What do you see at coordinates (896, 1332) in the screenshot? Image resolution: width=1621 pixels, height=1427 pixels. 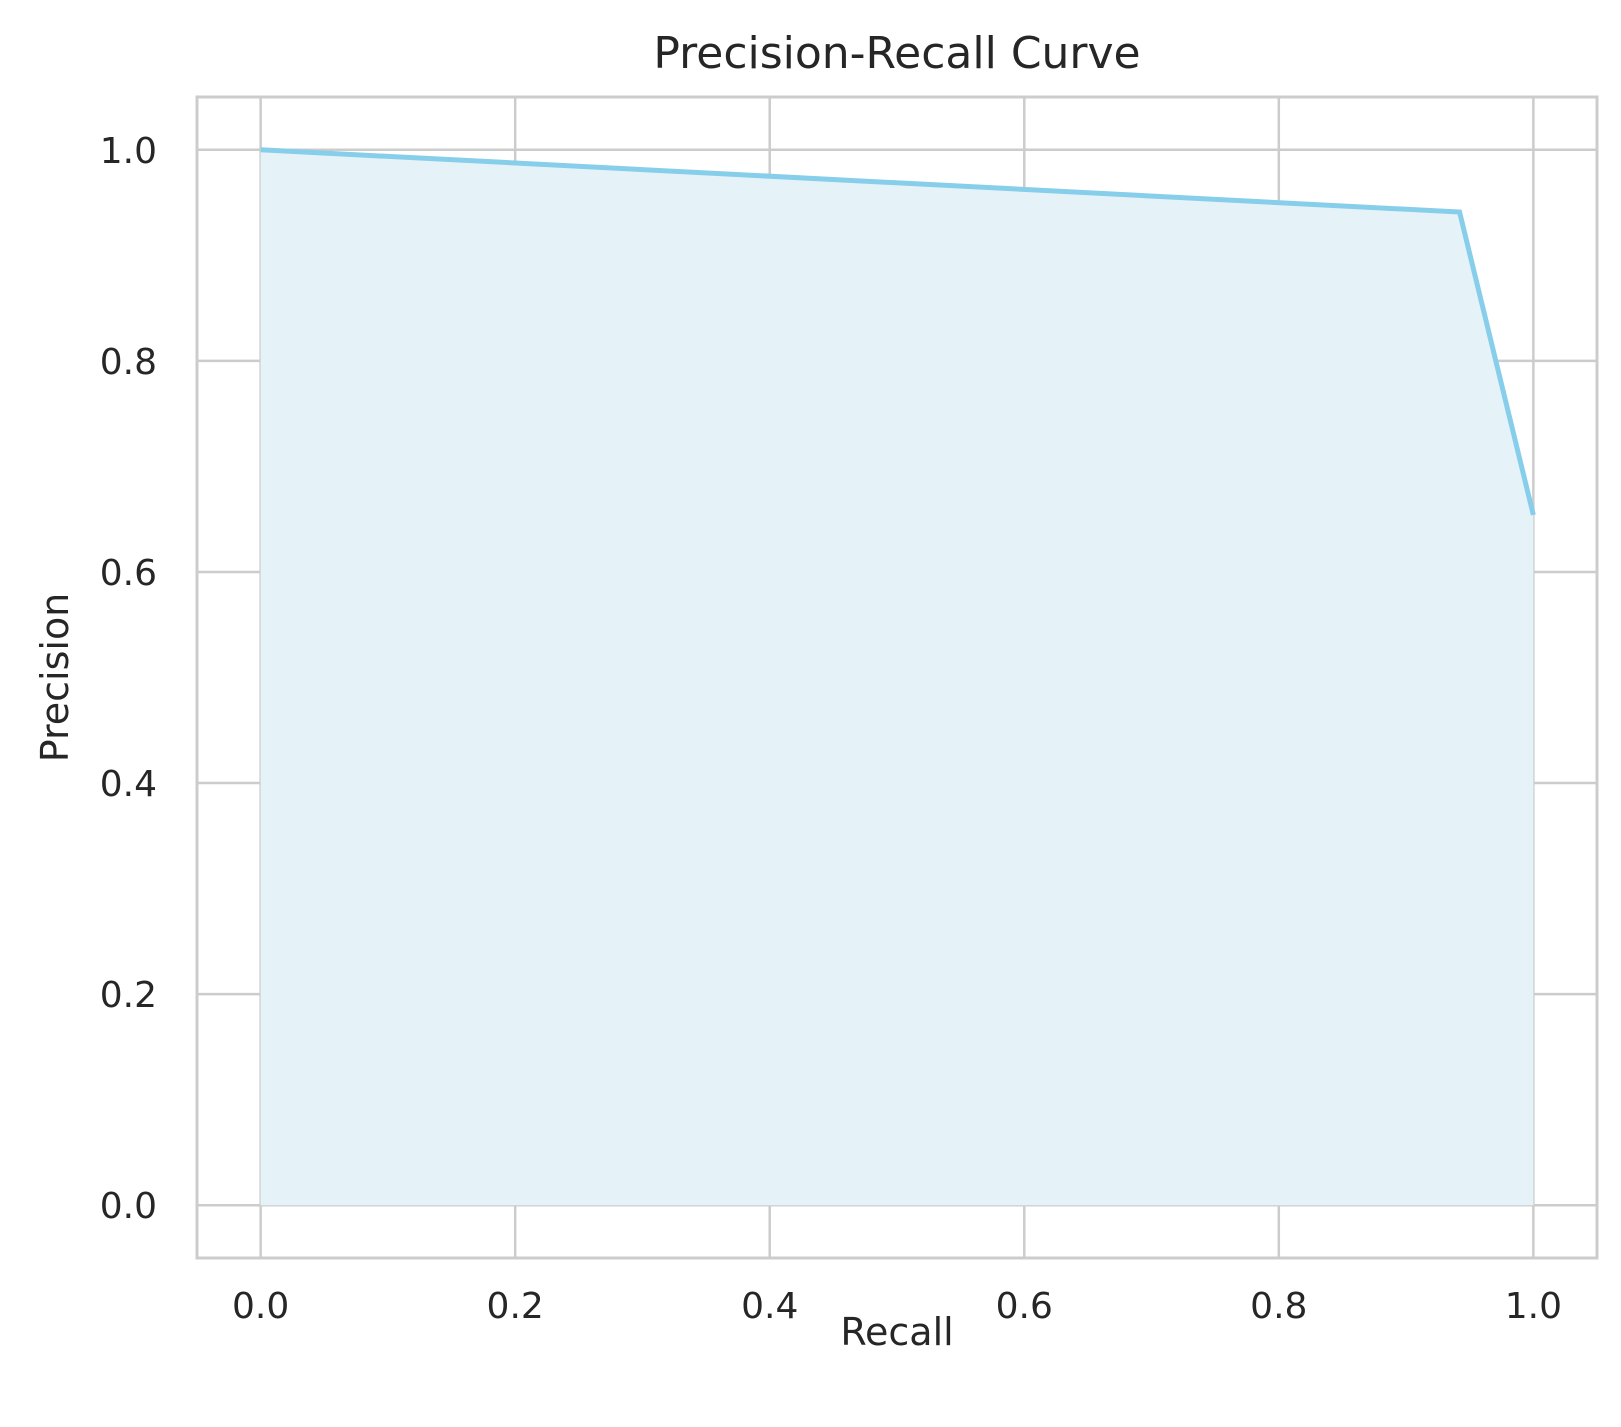 I see `x-axis-label: Recall` at bounding box center [896, 1332].